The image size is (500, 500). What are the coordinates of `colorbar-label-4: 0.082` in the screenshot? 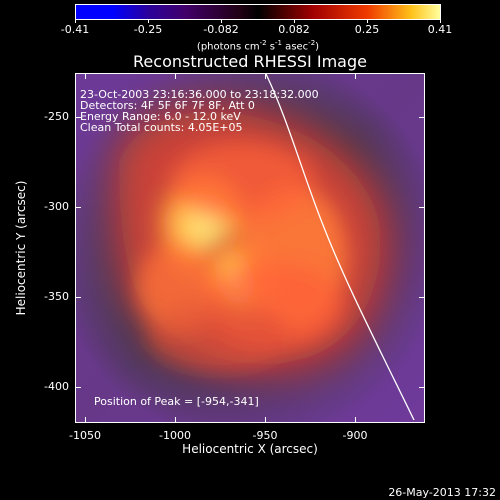 It's located at (294, 29).